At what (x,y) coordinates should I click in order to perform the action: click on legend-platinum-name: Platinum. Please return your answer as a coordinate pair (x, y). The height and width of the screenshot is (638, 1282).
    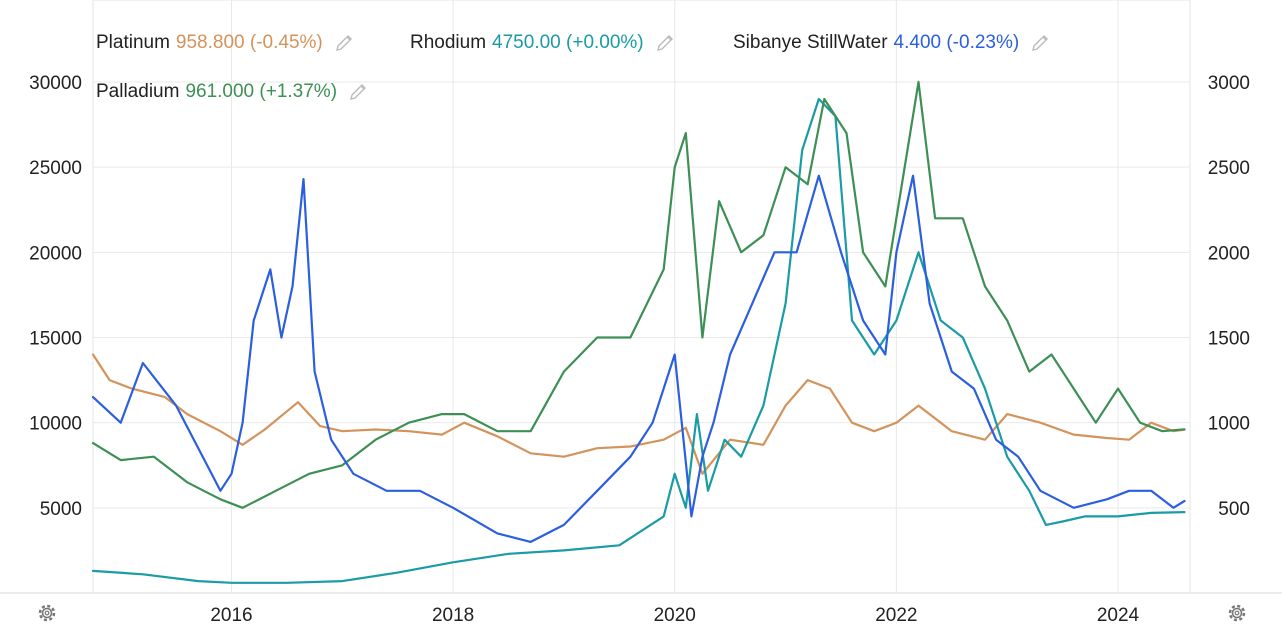
    Looking at the image, I should click on (133, 42).